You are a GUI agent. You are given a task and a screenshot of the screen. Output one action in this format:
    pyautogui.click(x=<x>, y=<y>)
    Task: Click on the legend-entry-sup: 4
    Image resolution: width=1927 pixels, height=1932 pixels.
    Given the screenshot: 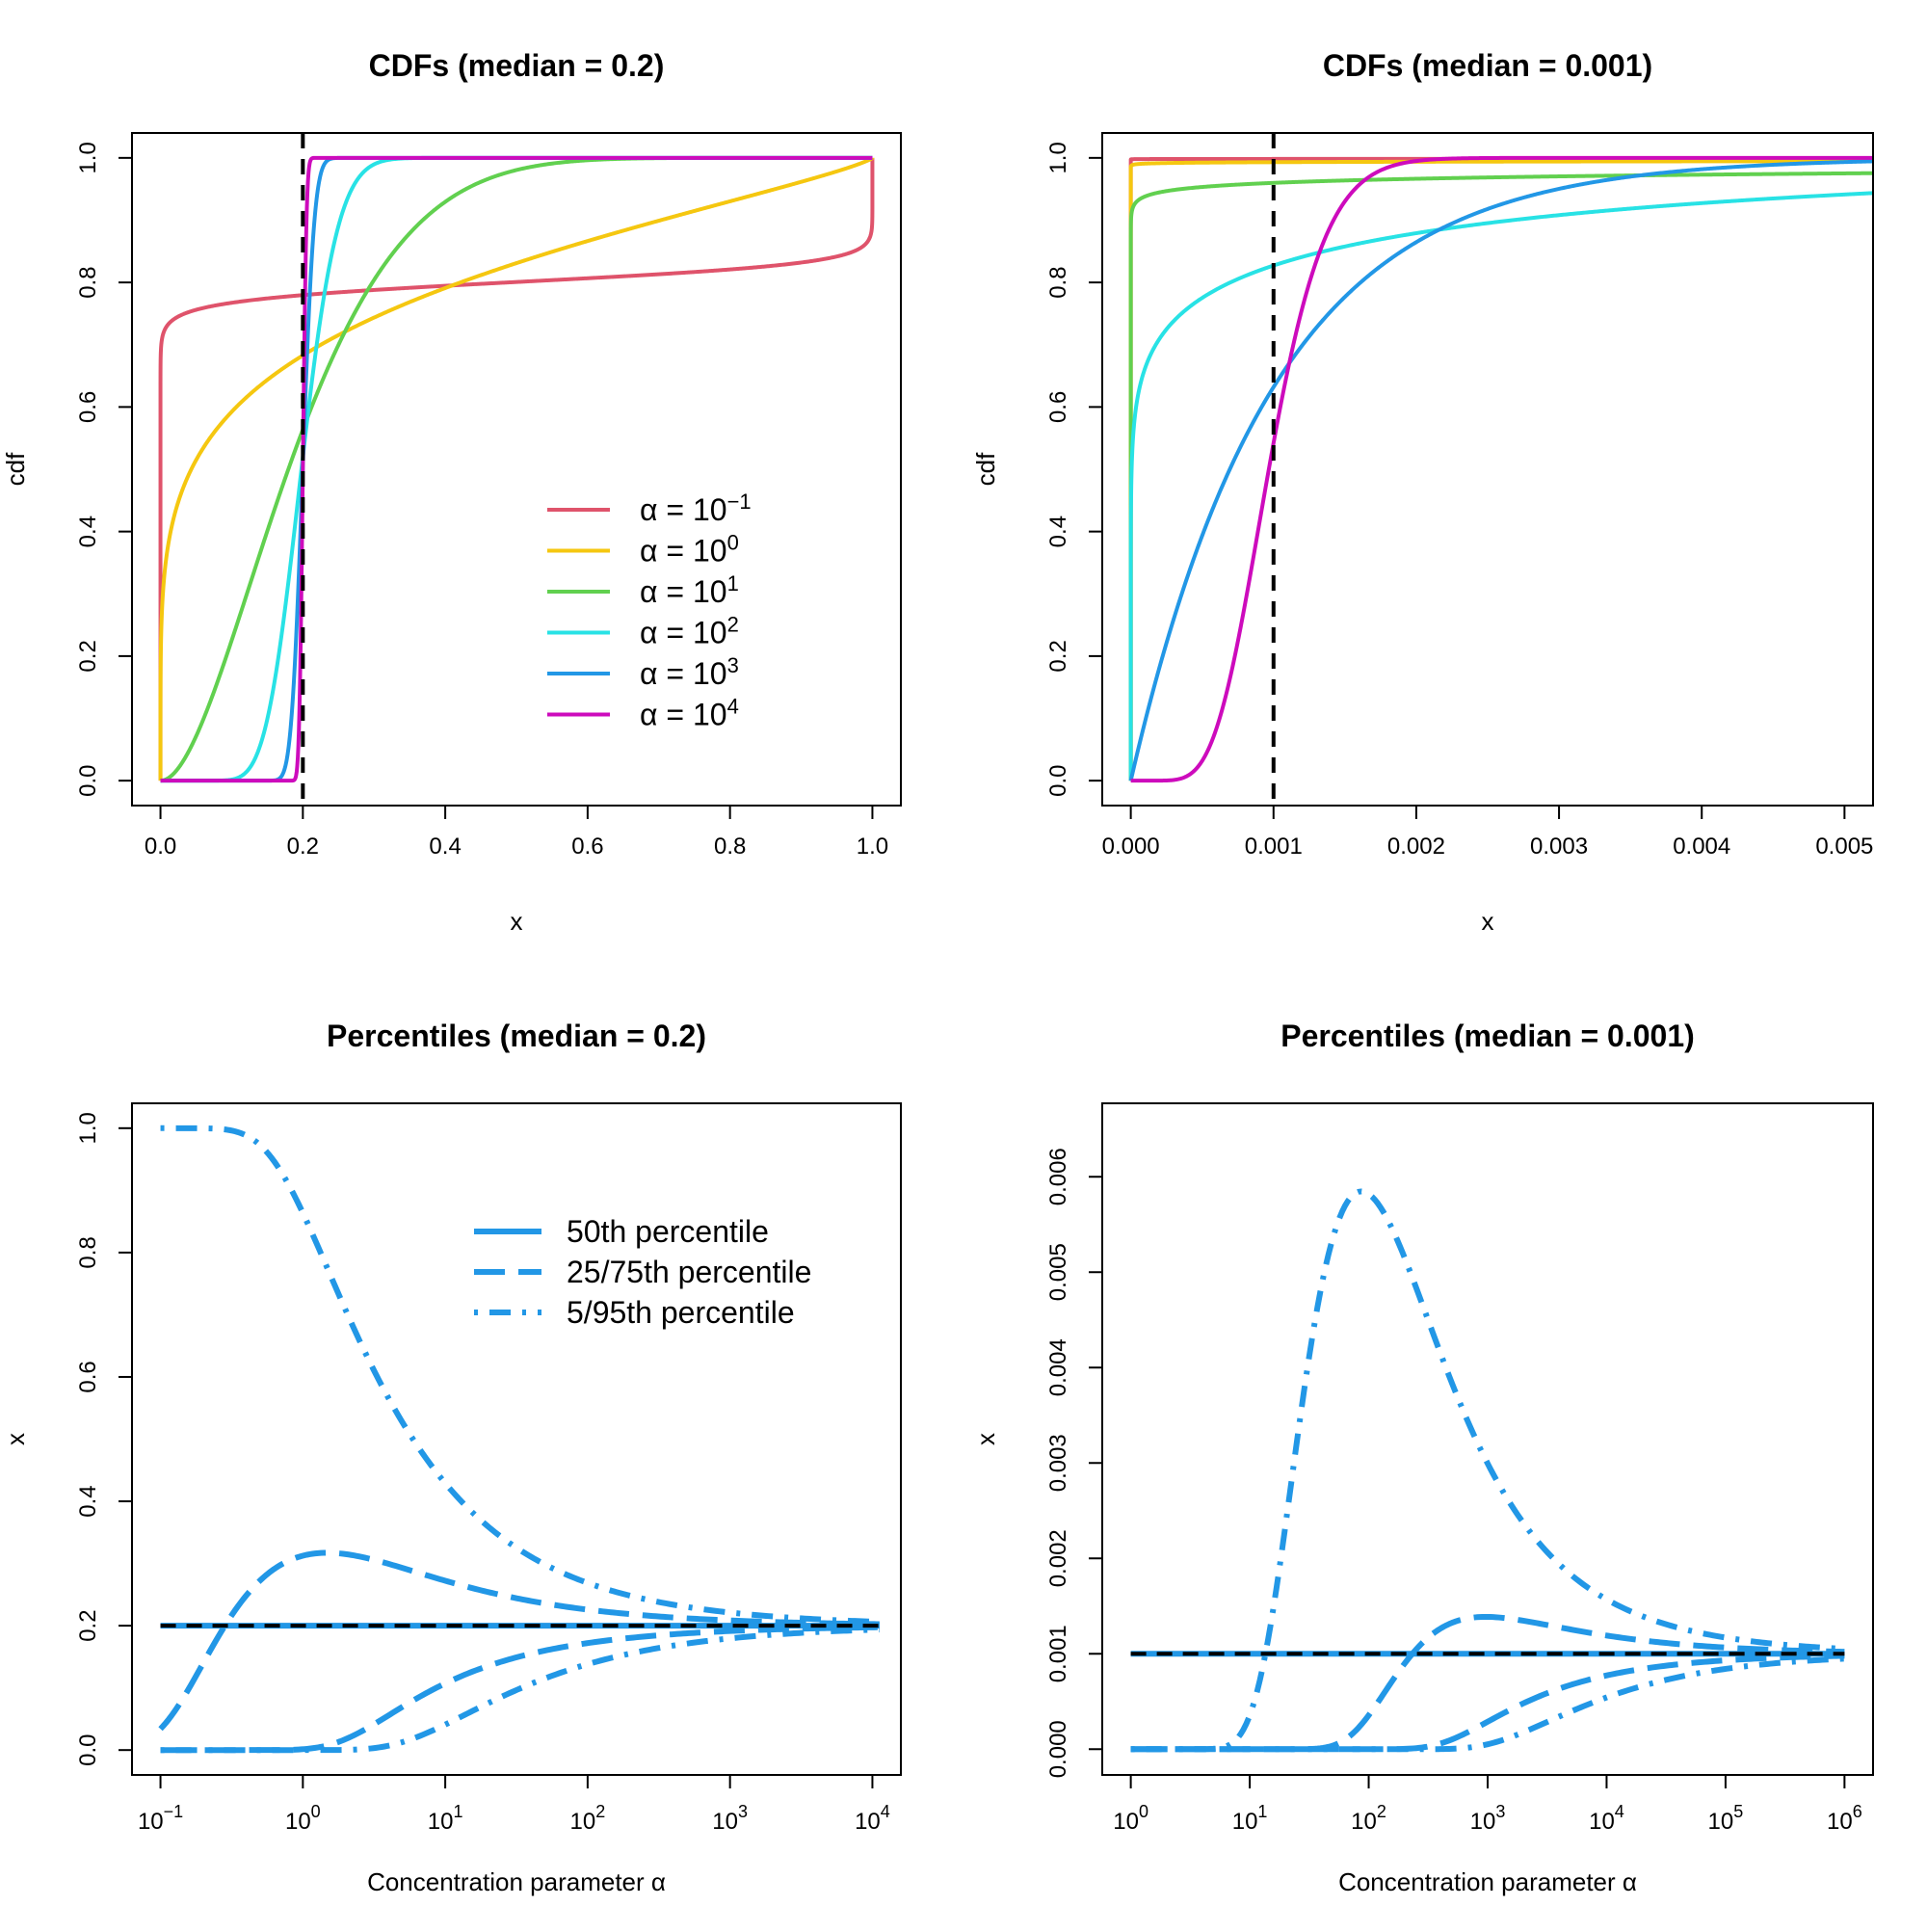 What is the action you would take?
    pyautogui.click(x=733, y=707)
    